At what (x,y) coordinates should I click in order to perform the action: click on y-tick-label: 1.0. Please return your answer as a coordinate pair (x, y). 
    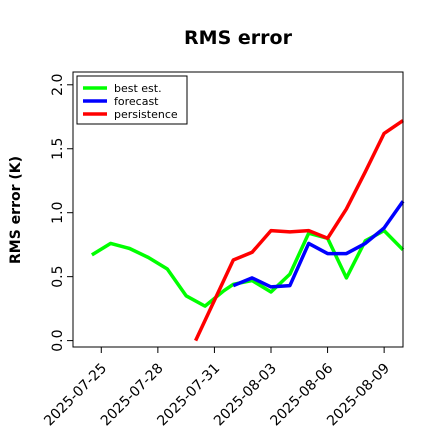
    Looking at the image, I should click on (58, 213).